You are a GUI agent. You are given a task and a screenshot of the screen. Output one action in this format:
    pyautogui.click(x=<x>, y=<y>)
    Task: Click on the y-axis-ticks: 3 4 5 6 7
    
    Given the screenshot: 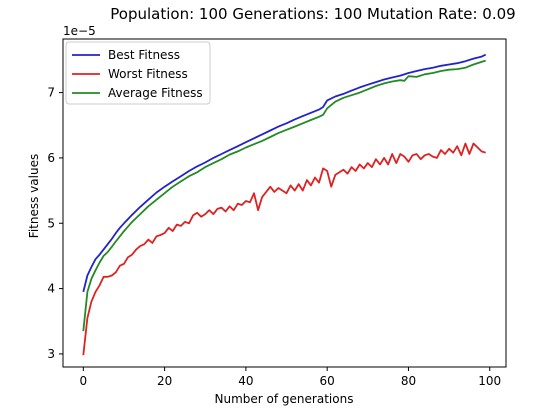 What is the action you would take?
    pyautogui.click(x=55, y=223)
    